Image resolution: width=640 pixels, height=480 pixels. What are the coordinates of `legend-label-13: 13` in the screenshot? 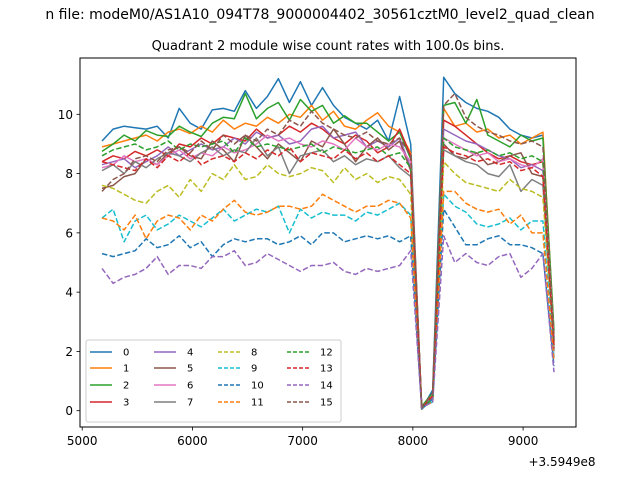 It's located at (326, 369).